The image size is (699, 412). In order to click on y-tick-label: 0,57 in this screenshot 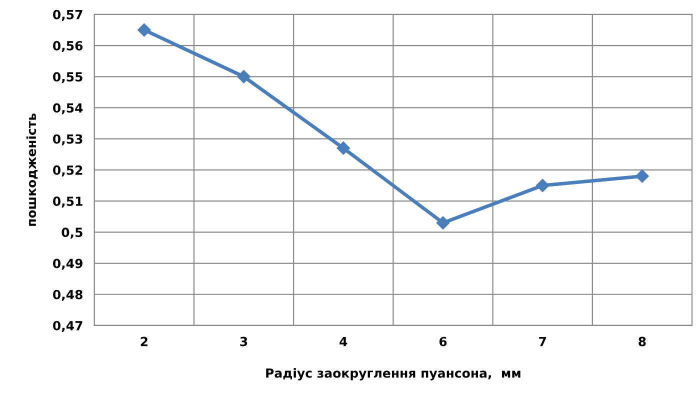, I will do `click(67, 15)`.